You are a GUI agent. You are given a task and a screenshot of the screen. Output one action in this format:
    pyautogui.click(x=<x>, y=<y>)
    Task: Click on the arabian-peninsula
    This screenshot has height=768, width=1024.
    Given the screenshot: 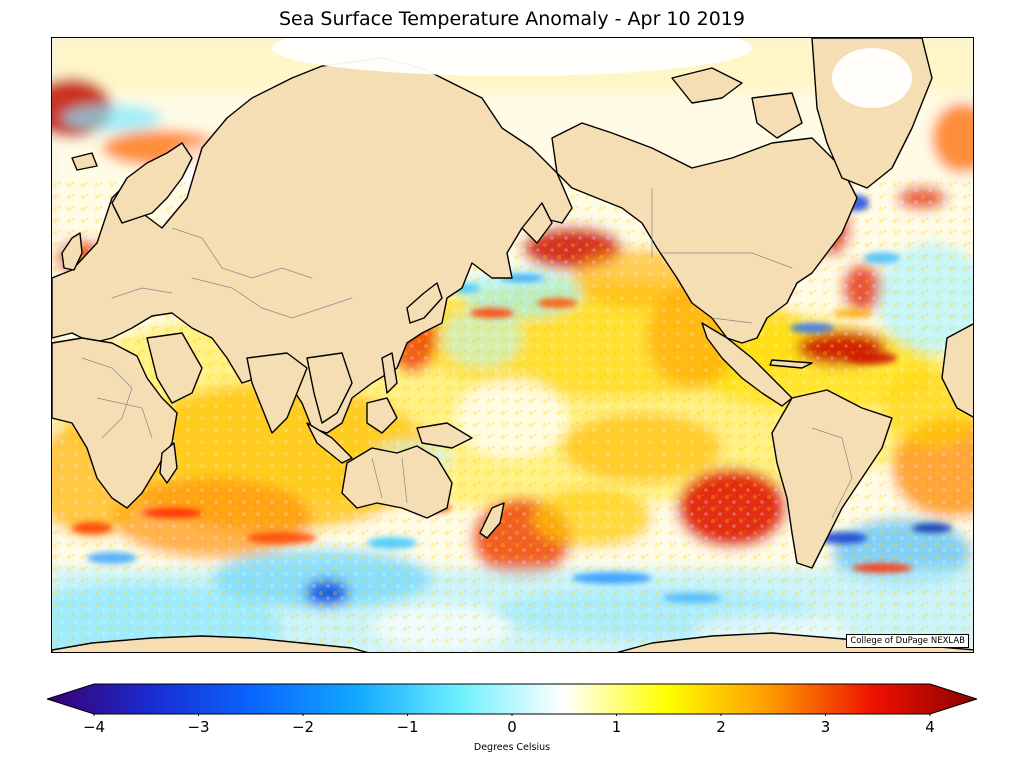 What is the action you would take?
    pyautogui.click(x=174, y=368)
    